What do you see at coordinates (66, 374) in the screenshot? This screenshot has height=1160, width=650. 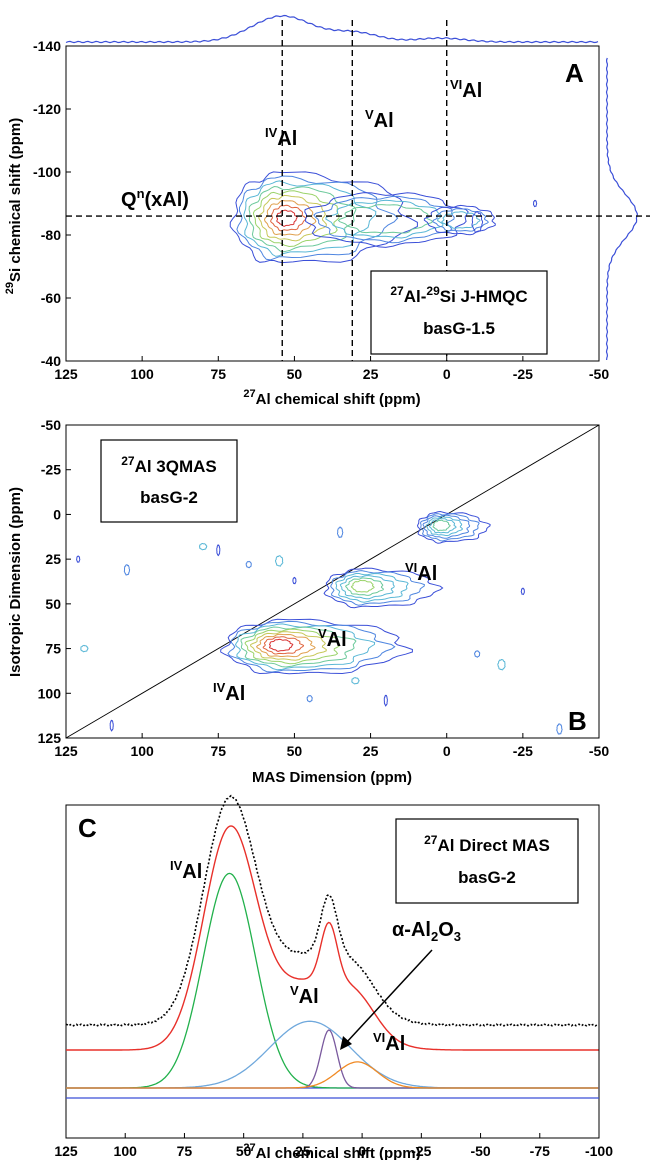 I see `a-x-tick-label: 125` at bounding box center [66, 374].